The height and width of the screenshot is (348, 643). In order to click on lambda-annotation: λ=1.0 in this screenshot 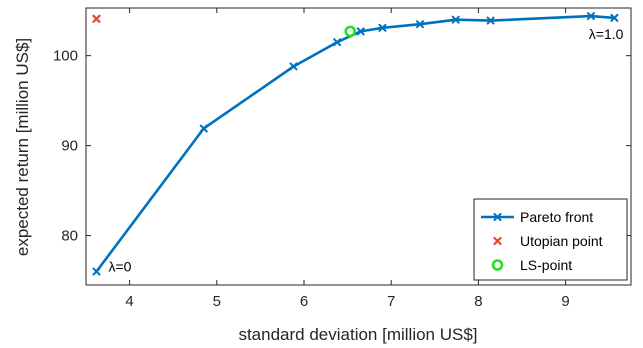, I will do `click(606, 34)`.